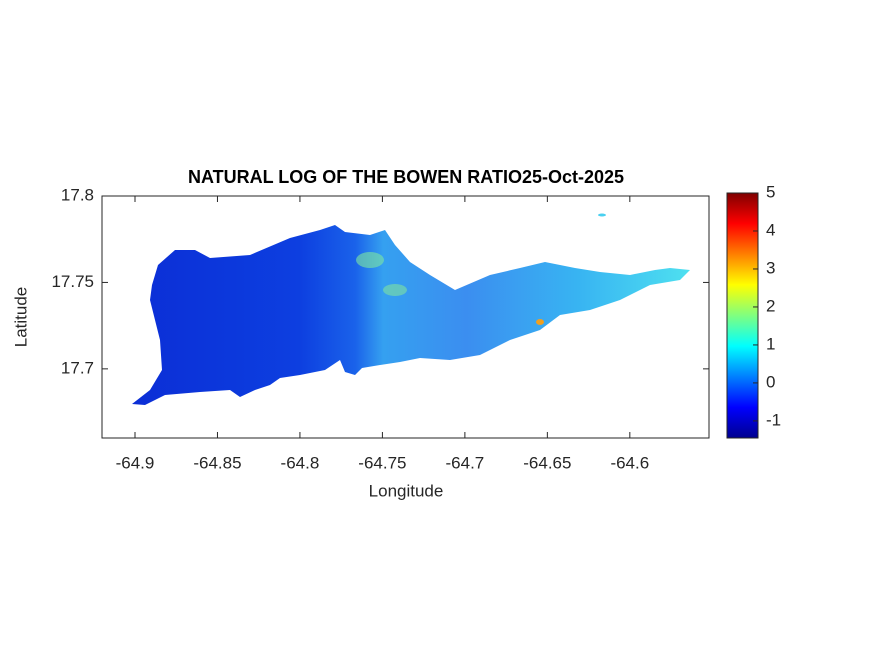  I want to click on y-tick-label: 17.75, so click(72, 281).